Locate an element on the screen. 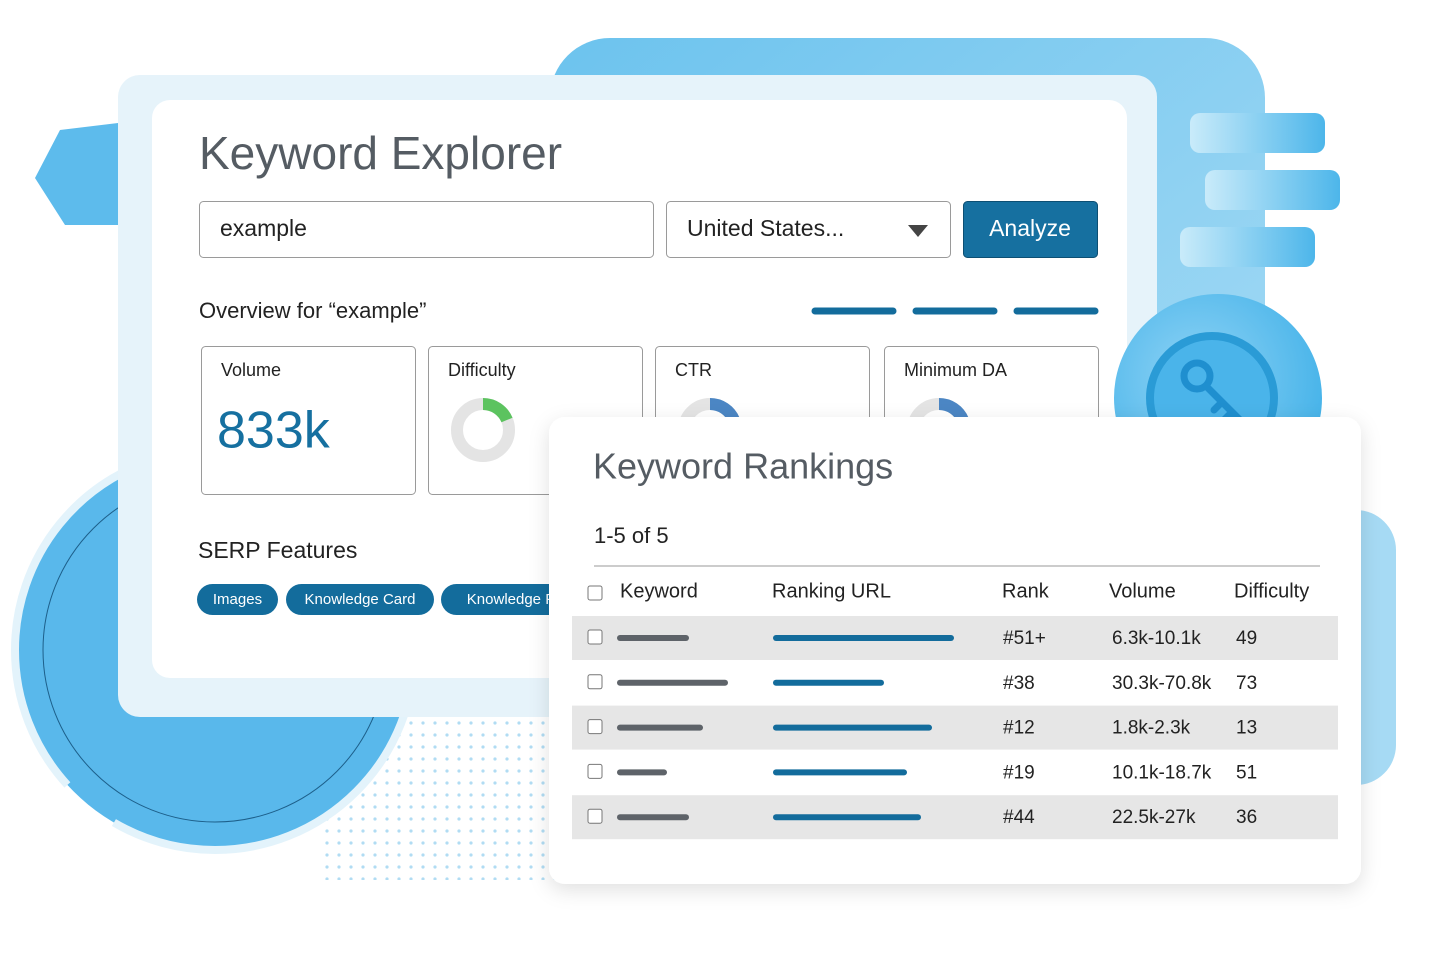  cell: 10.1k-18.7k is located at coordinates (1162, 772).